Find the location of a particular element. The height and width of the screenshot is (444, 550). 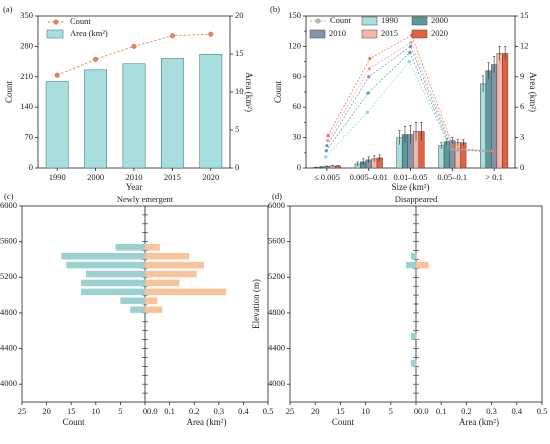

panel-b-legend-count-marker is located at coordinates (318, 21).